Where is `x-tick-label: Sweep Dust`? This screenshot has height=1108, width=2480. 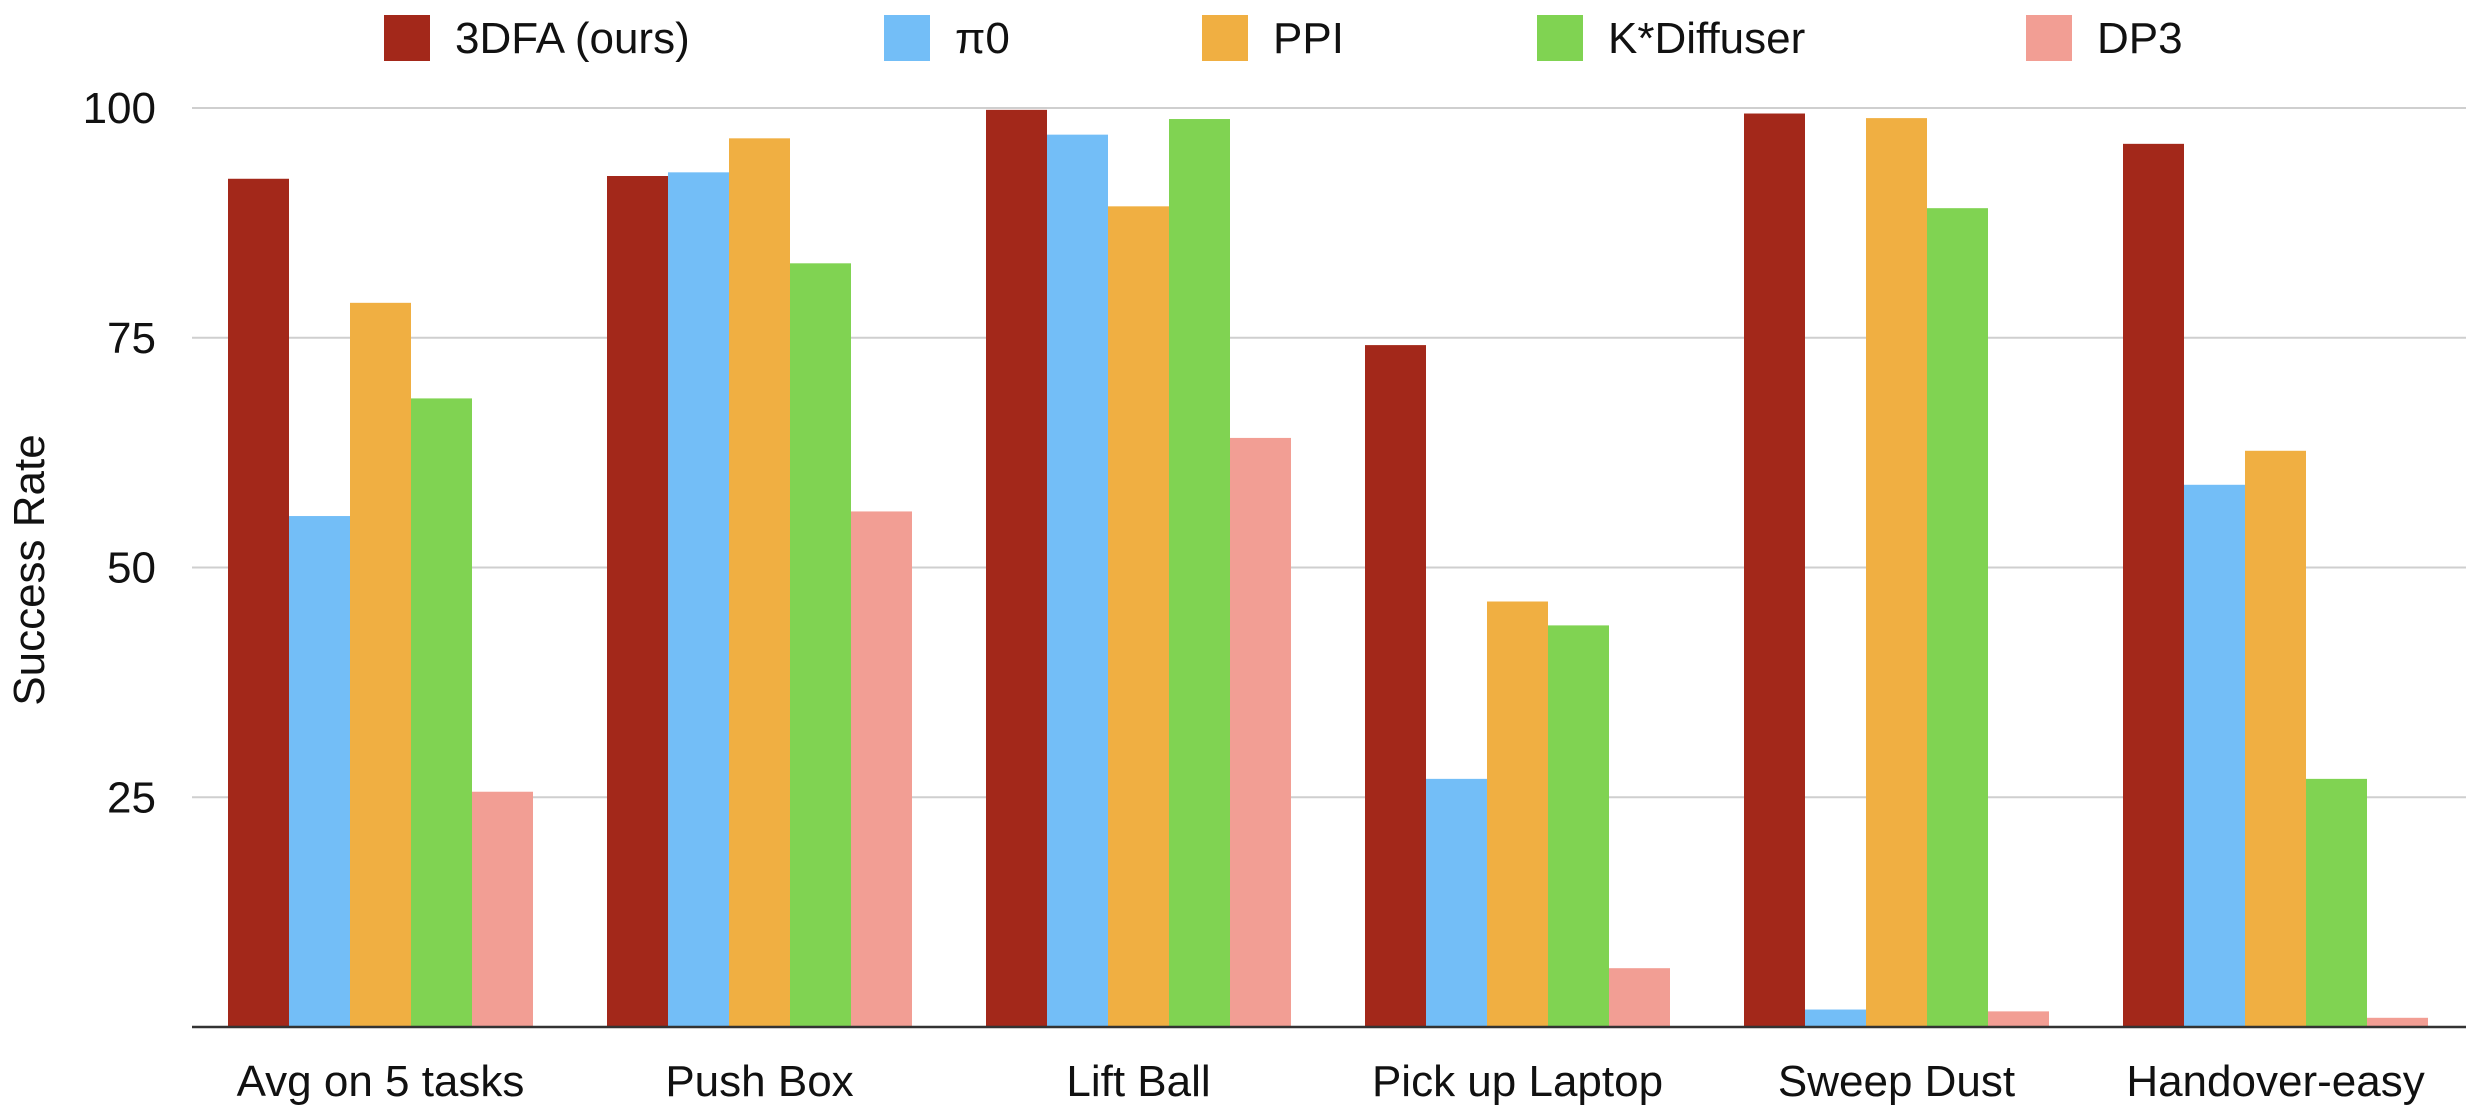 x-tick-label: Sweep Dust is located at coordinates (1896, 1081).